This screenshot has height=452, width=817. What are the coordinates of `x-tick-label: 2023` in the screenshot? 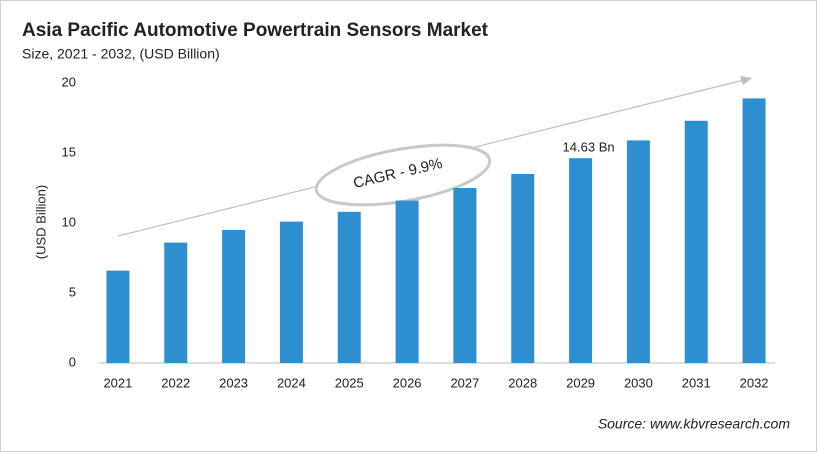 It's located at (233, 382).